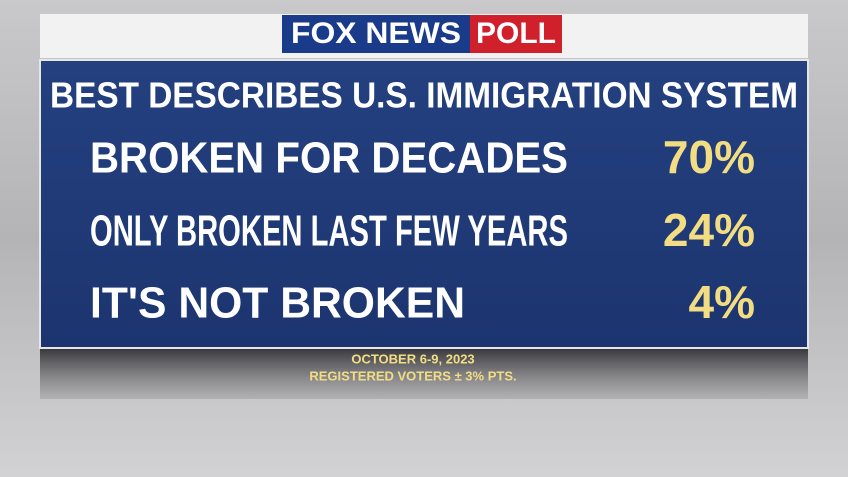  I want to click on logo-brand: FOX NEWS, so click(376, 33).